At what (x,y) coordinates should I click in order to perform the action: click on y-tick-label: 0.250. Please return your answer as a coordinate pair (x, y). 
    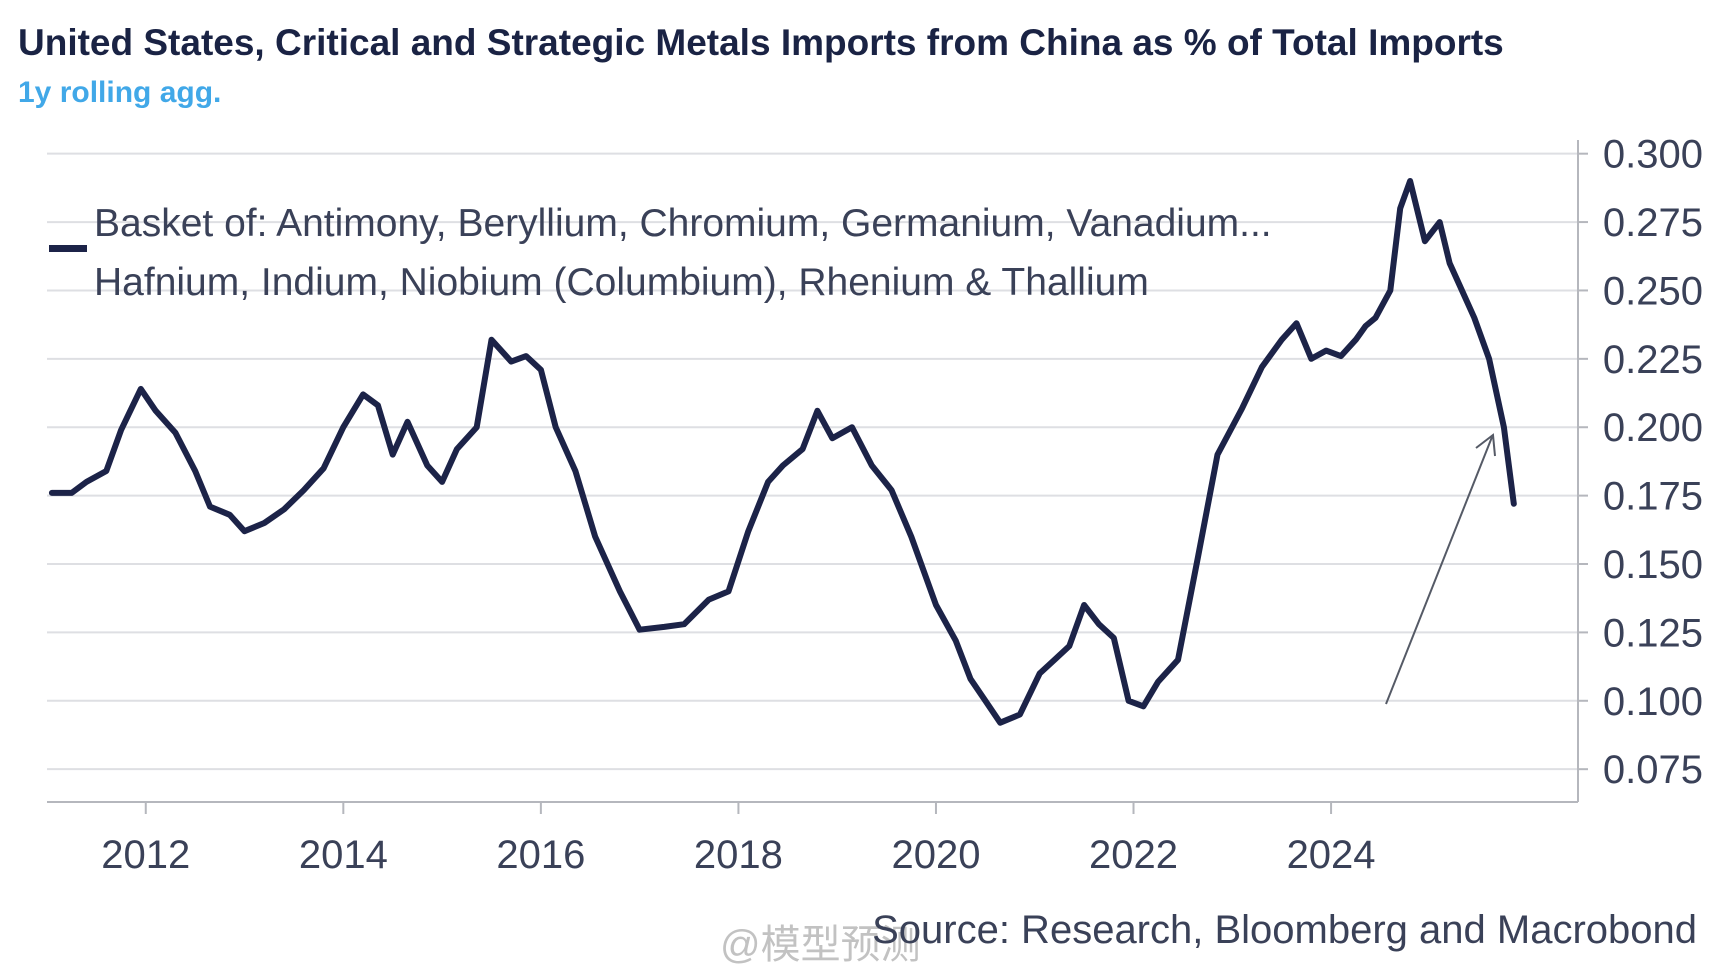
    Looking at the image, I should click on (1653, 291).